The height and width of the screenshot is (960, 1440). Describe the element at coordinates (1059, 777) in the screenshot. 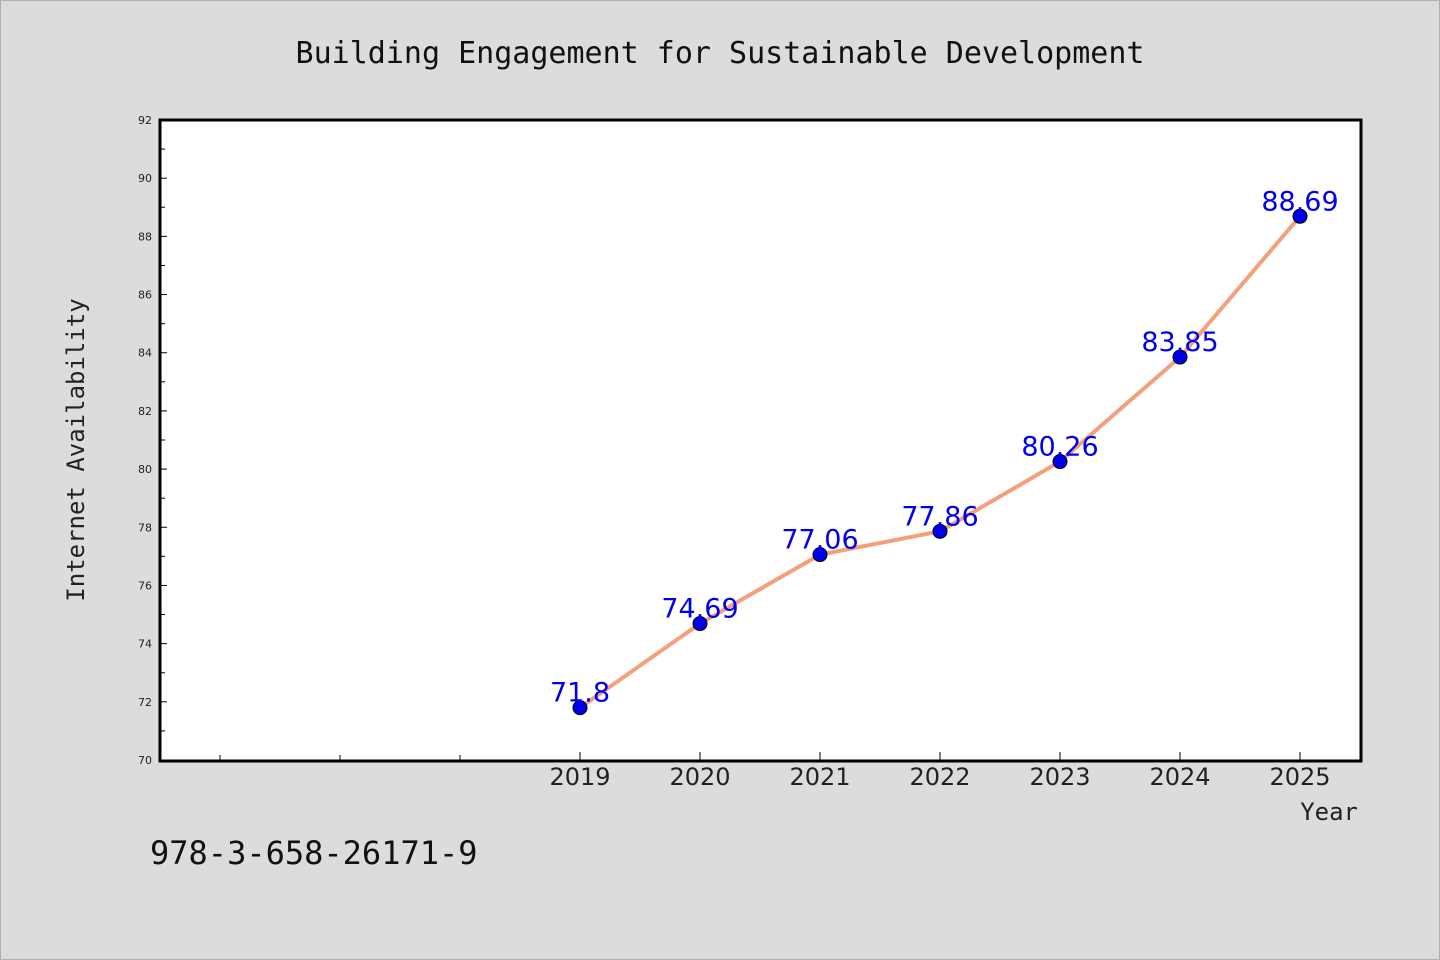

I see `x-tick-label: 2023` at that location.